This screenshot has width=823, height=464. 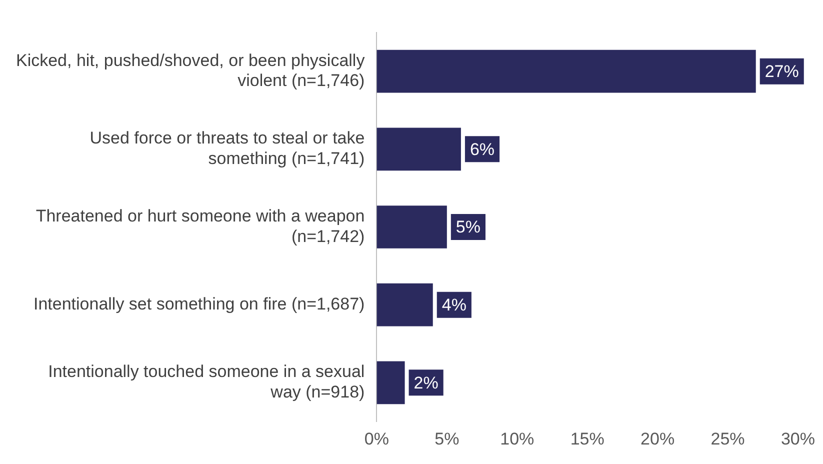 I want to click on data-label: 27%, so click(x=781, y=72).